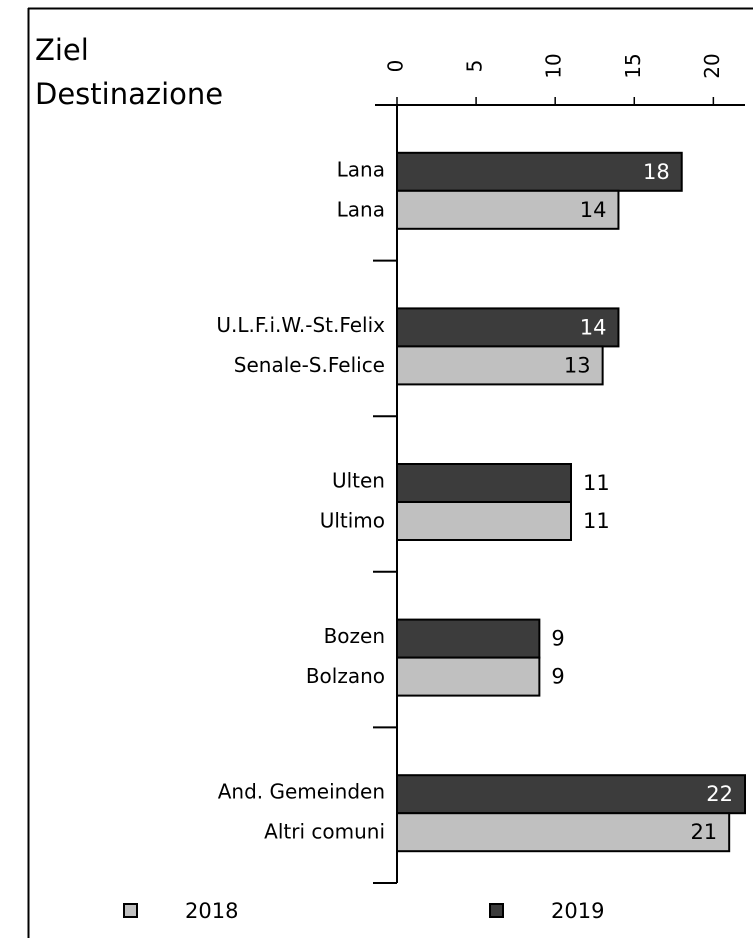 The image size is (753, 938). What do you see at coordinates (211, 911) in the screenshot?
I see `legend-label: 2018` at bounding box center [211, 911].